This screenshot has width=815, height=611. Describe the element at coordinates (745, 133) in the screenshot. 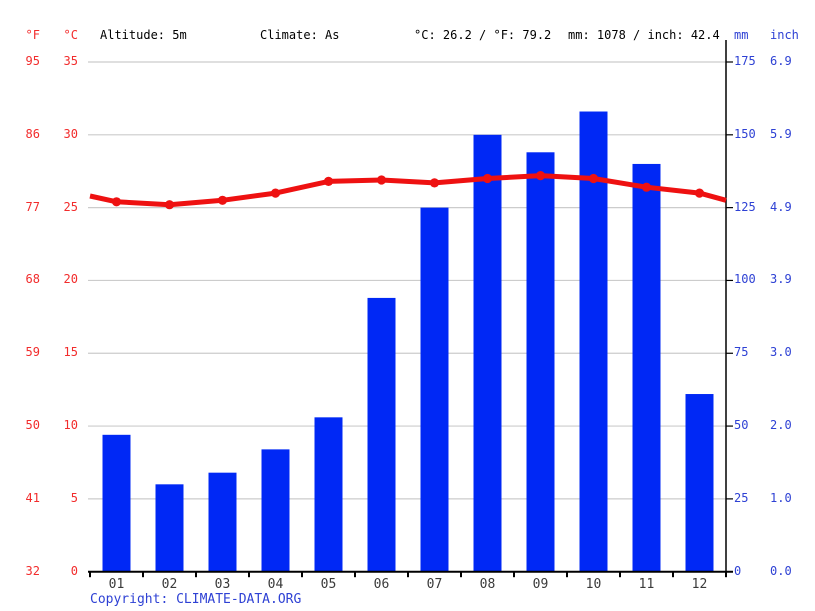

I see `mm-axis-label: 150` at that location.